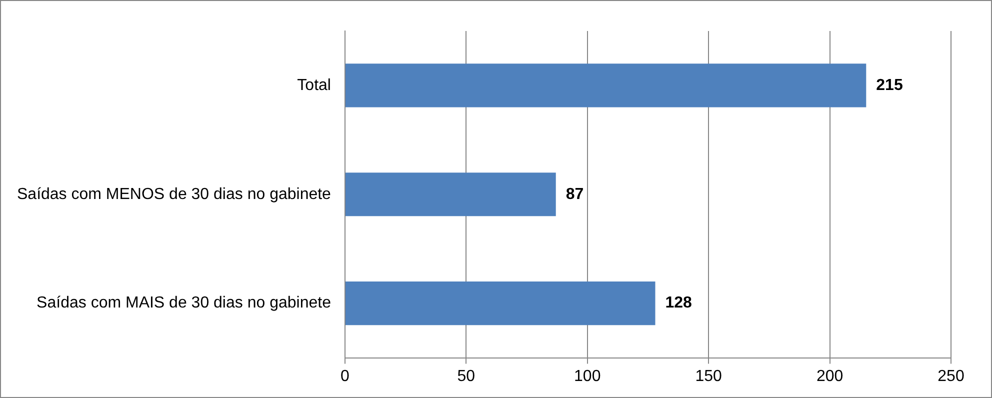 This screenshot has height=398, width=992. Describe the element at coordinates (889, 85) in the screenshot. I see `data-label: 215` at that location.